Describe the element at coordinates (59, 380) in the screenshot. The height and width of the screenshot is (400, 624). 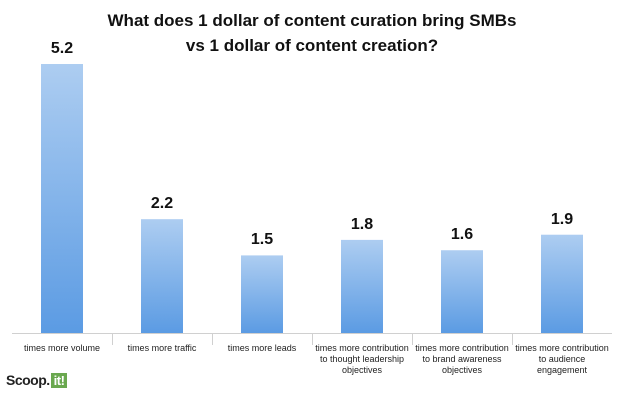
I see `logo-badge: it!` at that location.